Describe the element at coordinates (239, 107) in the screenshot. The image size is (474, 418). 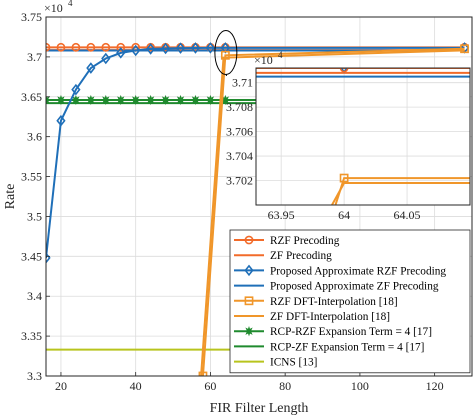
I see `inset-y-tick-label: 3.708` at that location.